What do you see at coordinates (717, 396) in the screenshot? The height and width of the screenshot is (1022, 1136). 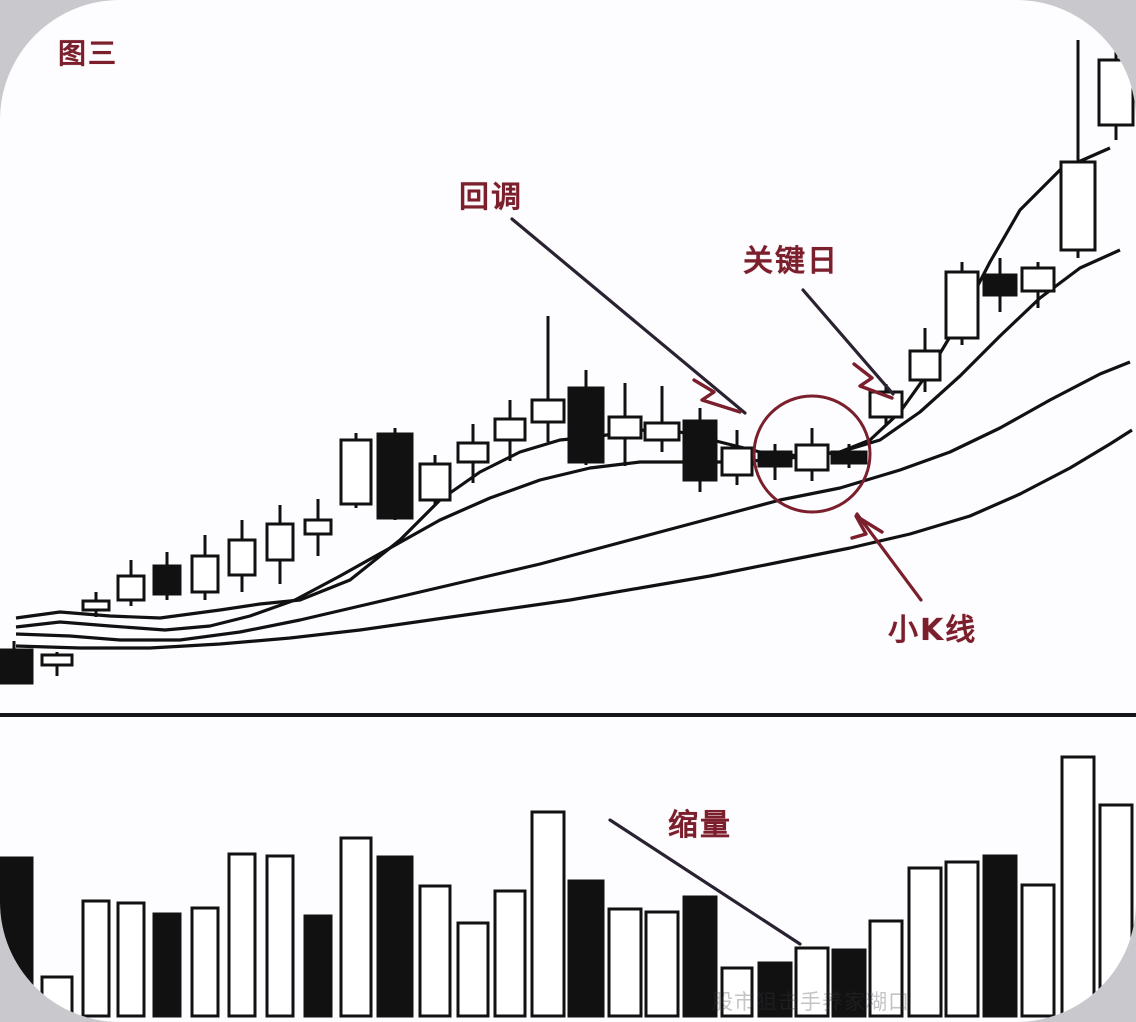 I see `pullback-arrow-head` at bounding box center [717, 396].